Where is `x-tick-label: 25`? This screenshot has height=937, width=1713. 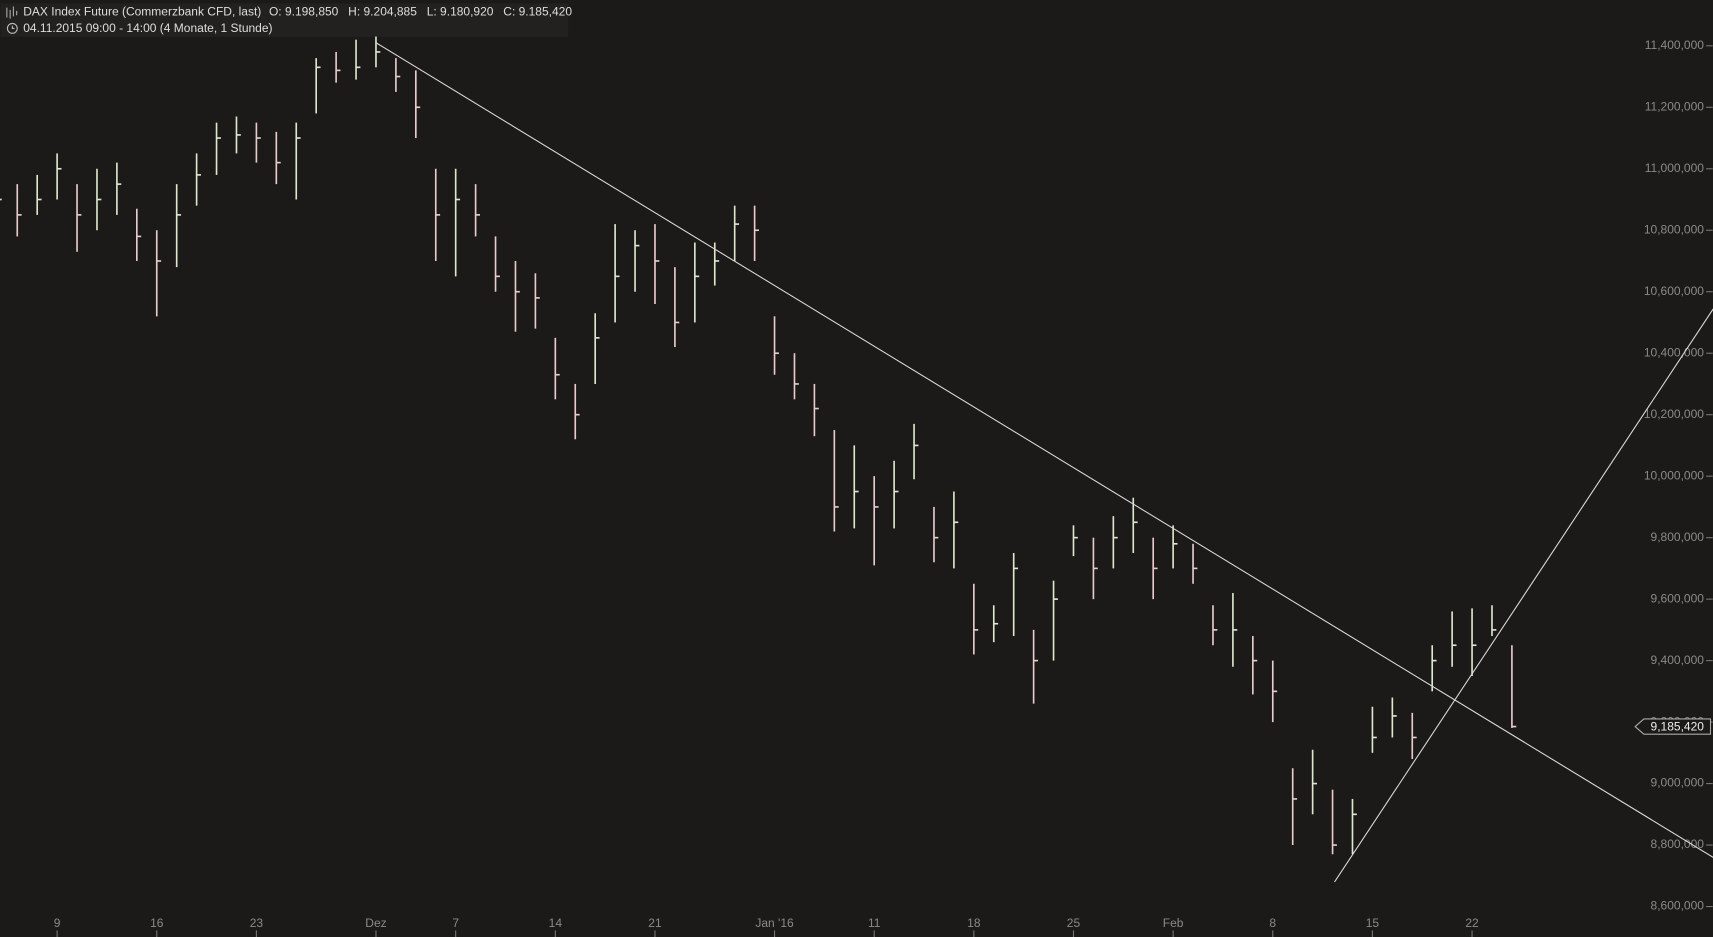
x-tick-label: 25 is located at coordinates (1074, 923).